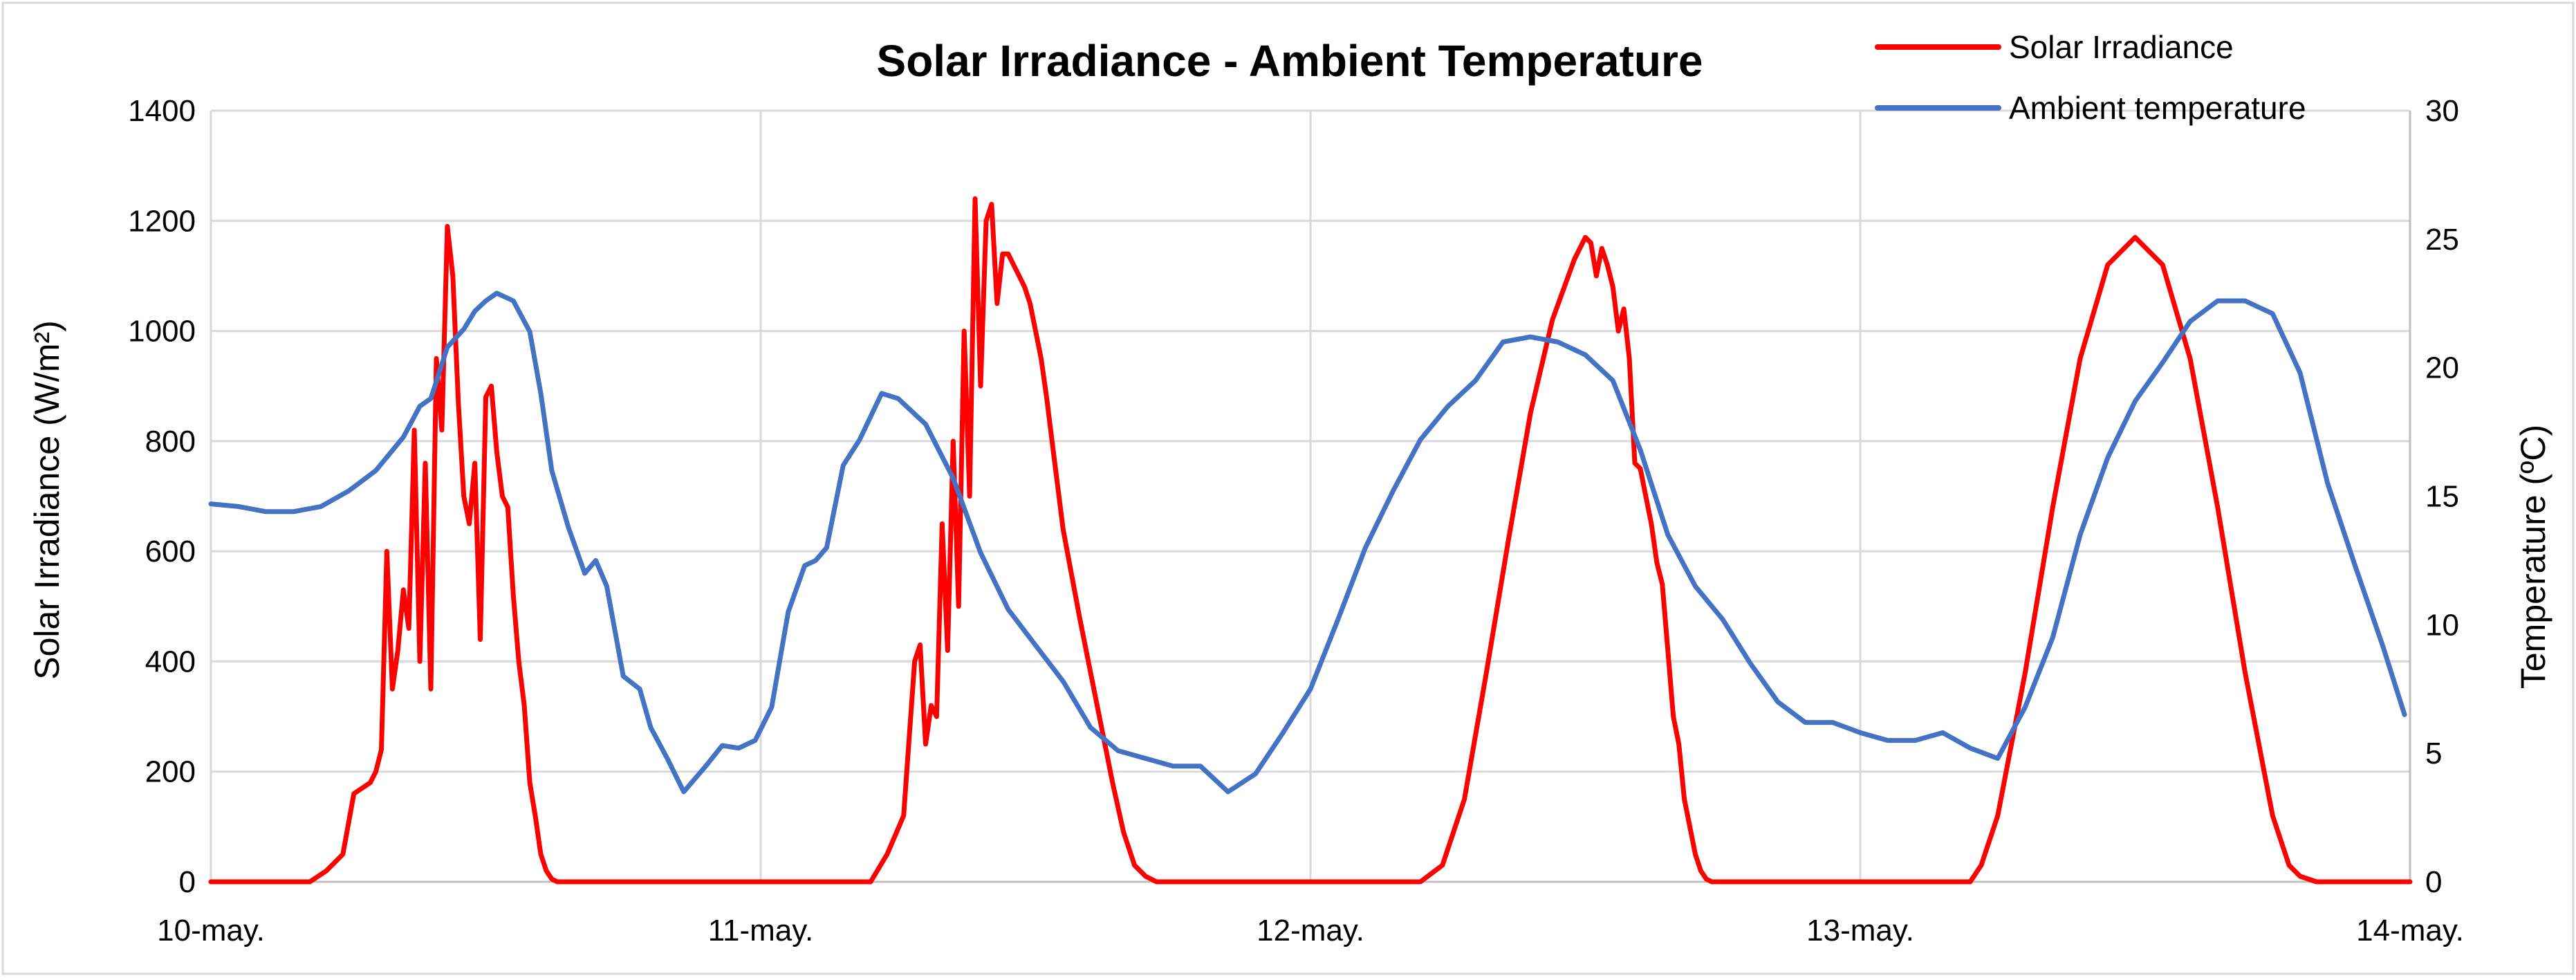 This screenshot has height=980, width=2576. What do you see at coordinates (171, 551) in the screenshot?
I see `y-tick-label-left: 600` at bounding box center [171, 551].